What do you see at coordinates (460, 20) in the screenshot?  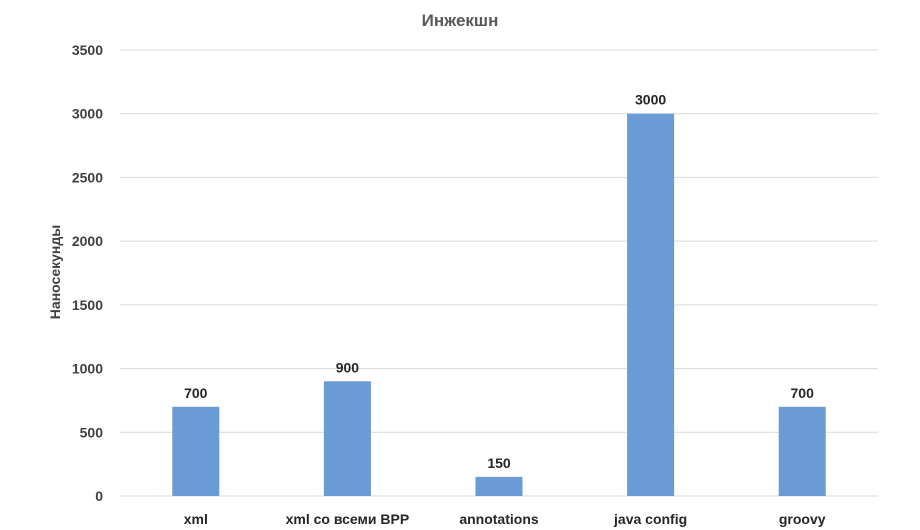 I see `chart-title: Инжекшн` at bounding box center [460, 20].